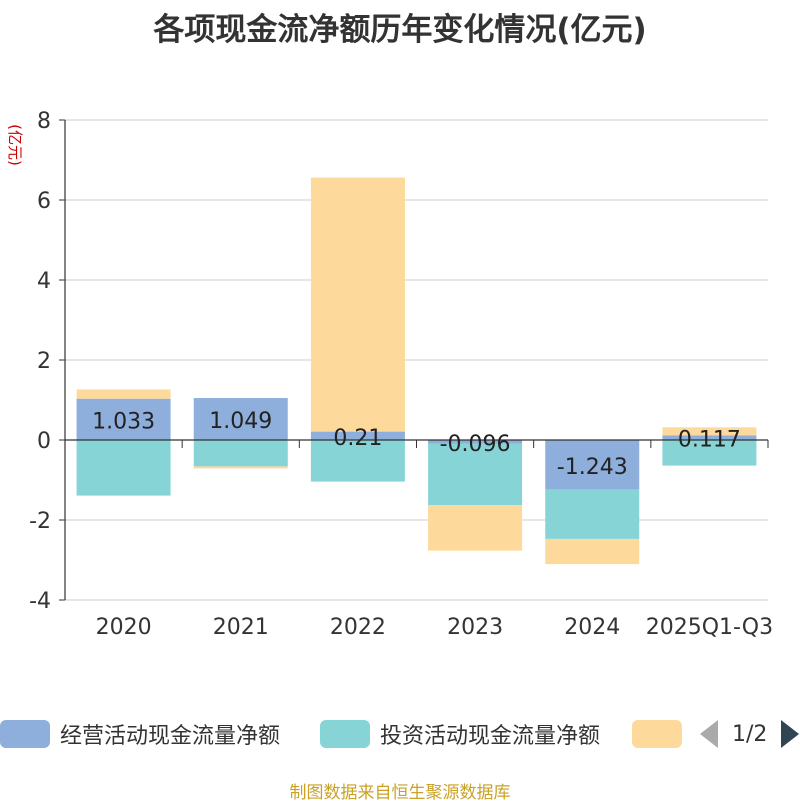  I want to click on legend-item-investing: 投资活动现金流量净额, so click(460, 734).